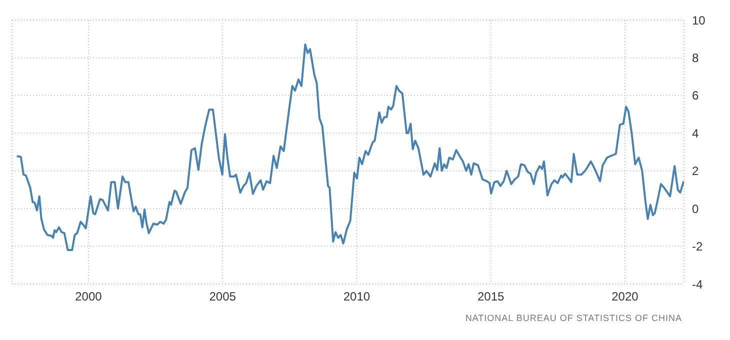 The image size is (730, 340). I want to click on y-tick-label: -4, so click(697, 284).